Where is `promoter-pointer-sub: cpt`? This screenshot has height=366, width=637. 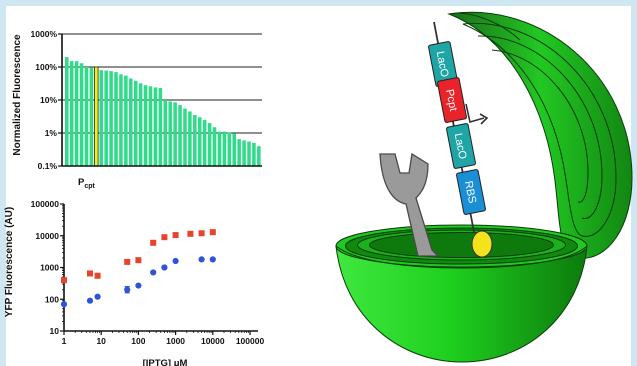
promoter-pointer-sub: cpt is located at coordinates (89, 186).